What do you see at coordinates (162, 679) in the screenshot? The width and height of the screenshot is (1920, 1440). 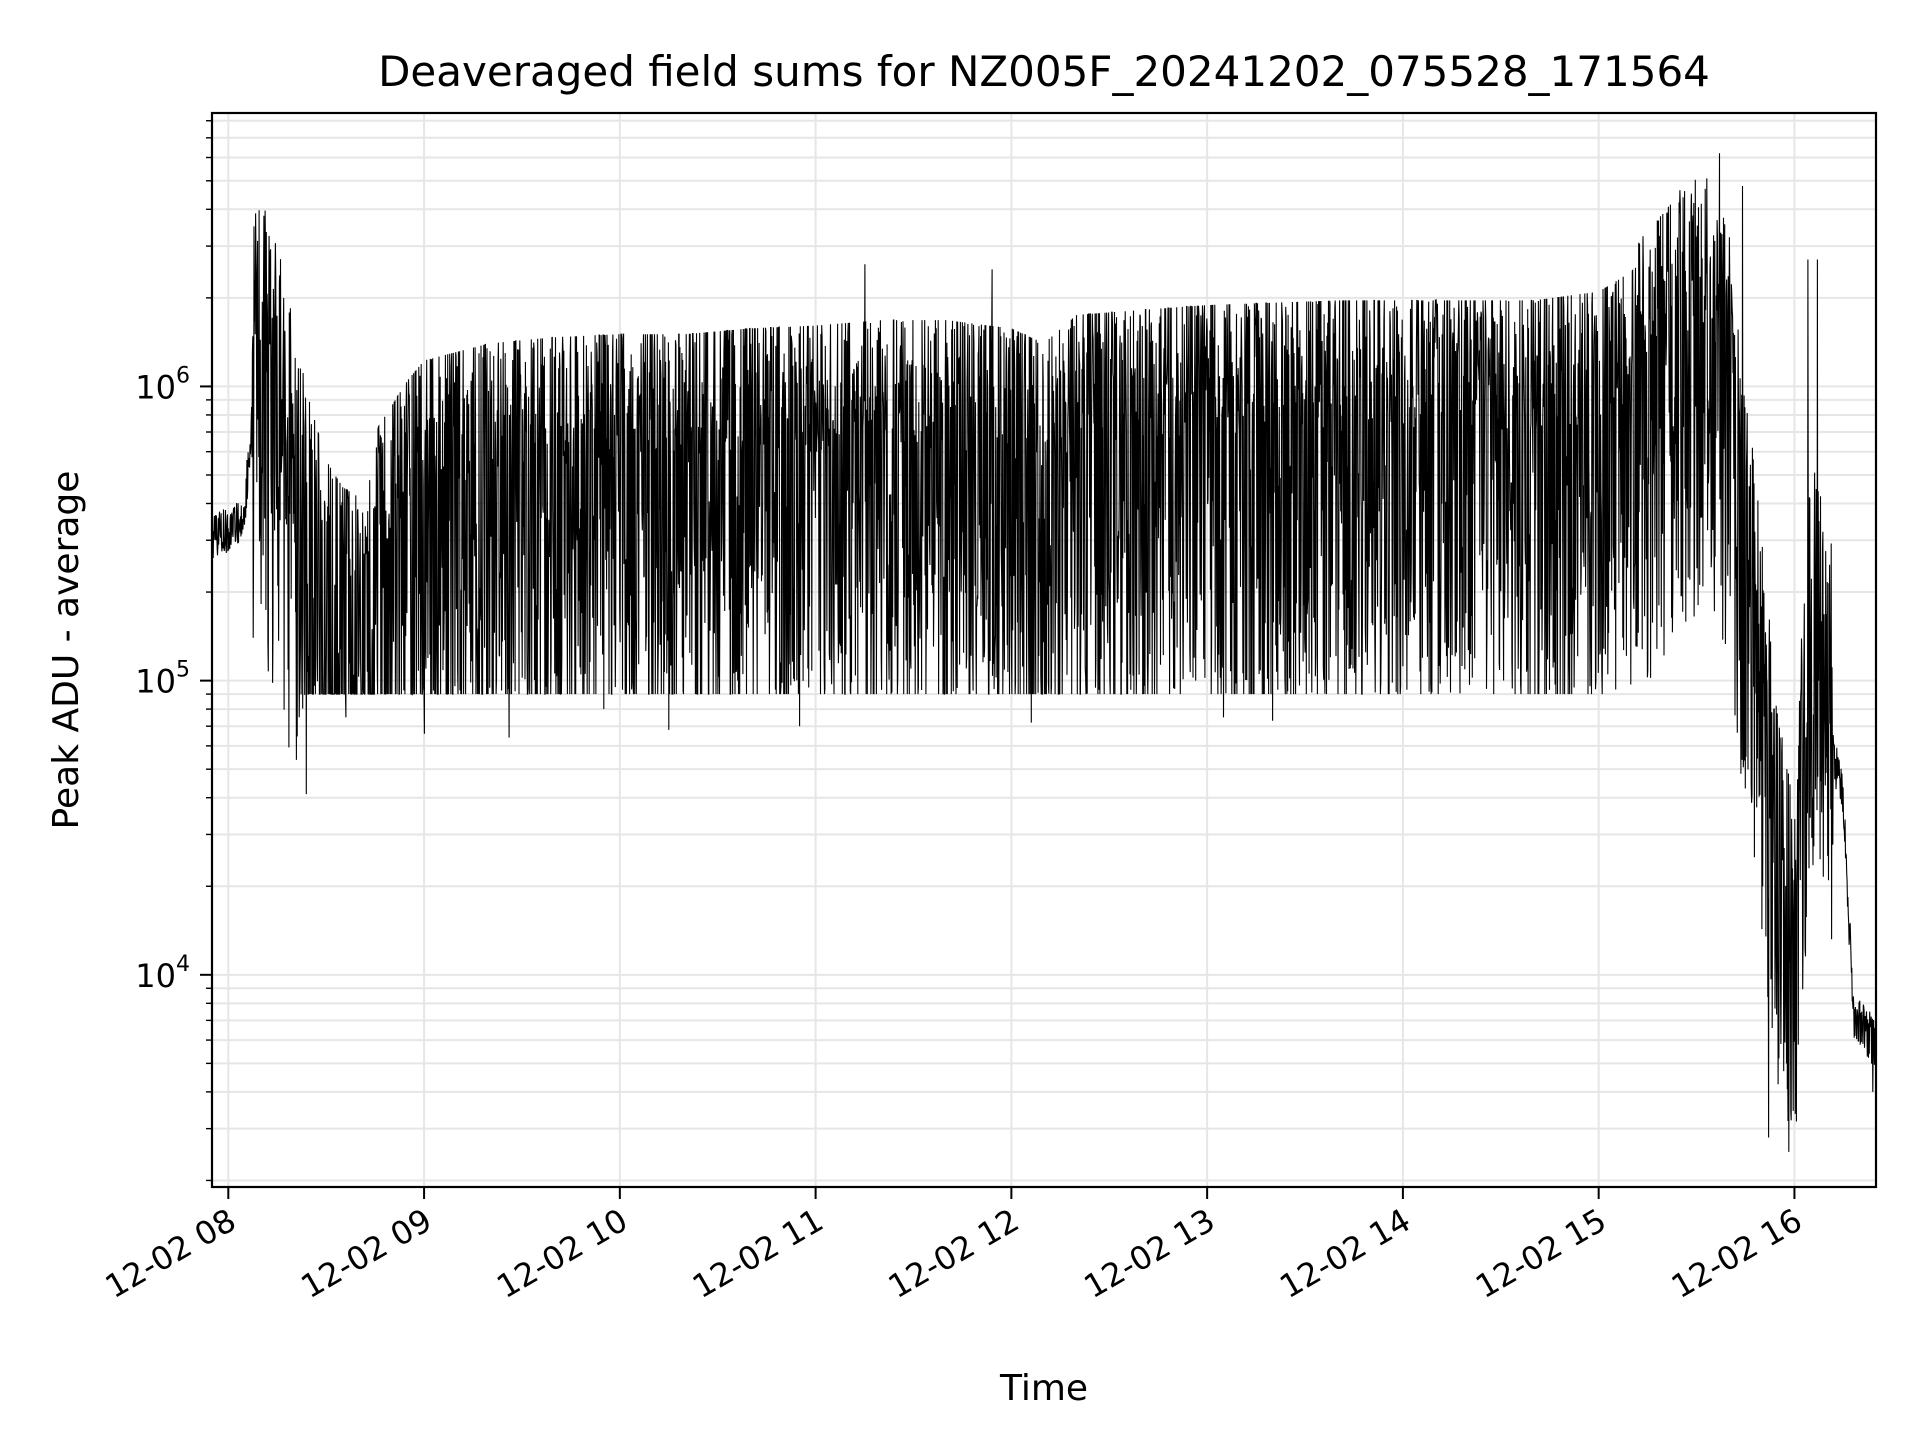 I see `y-tick-label: 10⁵` at bounding box center [162, 679].